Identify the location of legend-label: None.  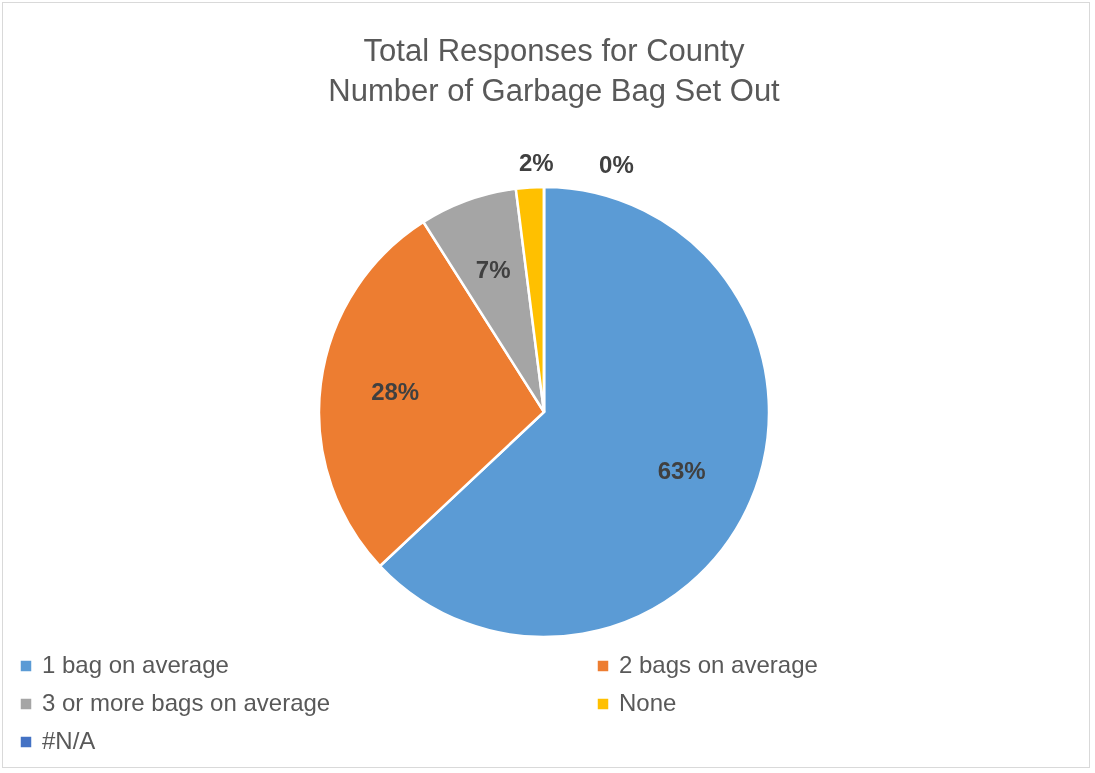
(648, 702).